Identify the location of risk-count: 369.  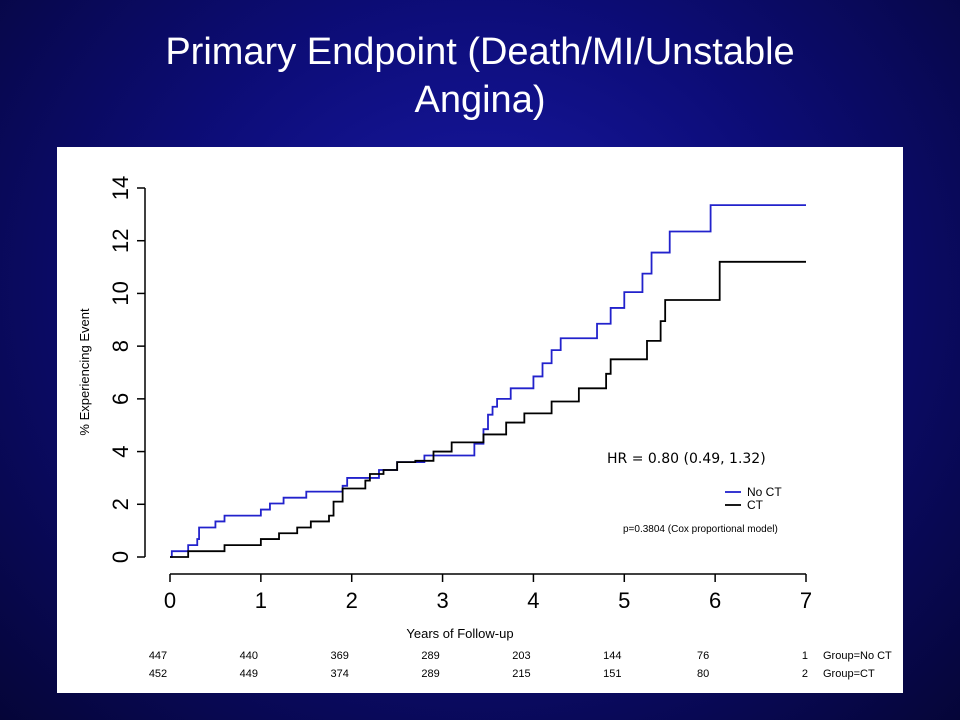
(340, 656).